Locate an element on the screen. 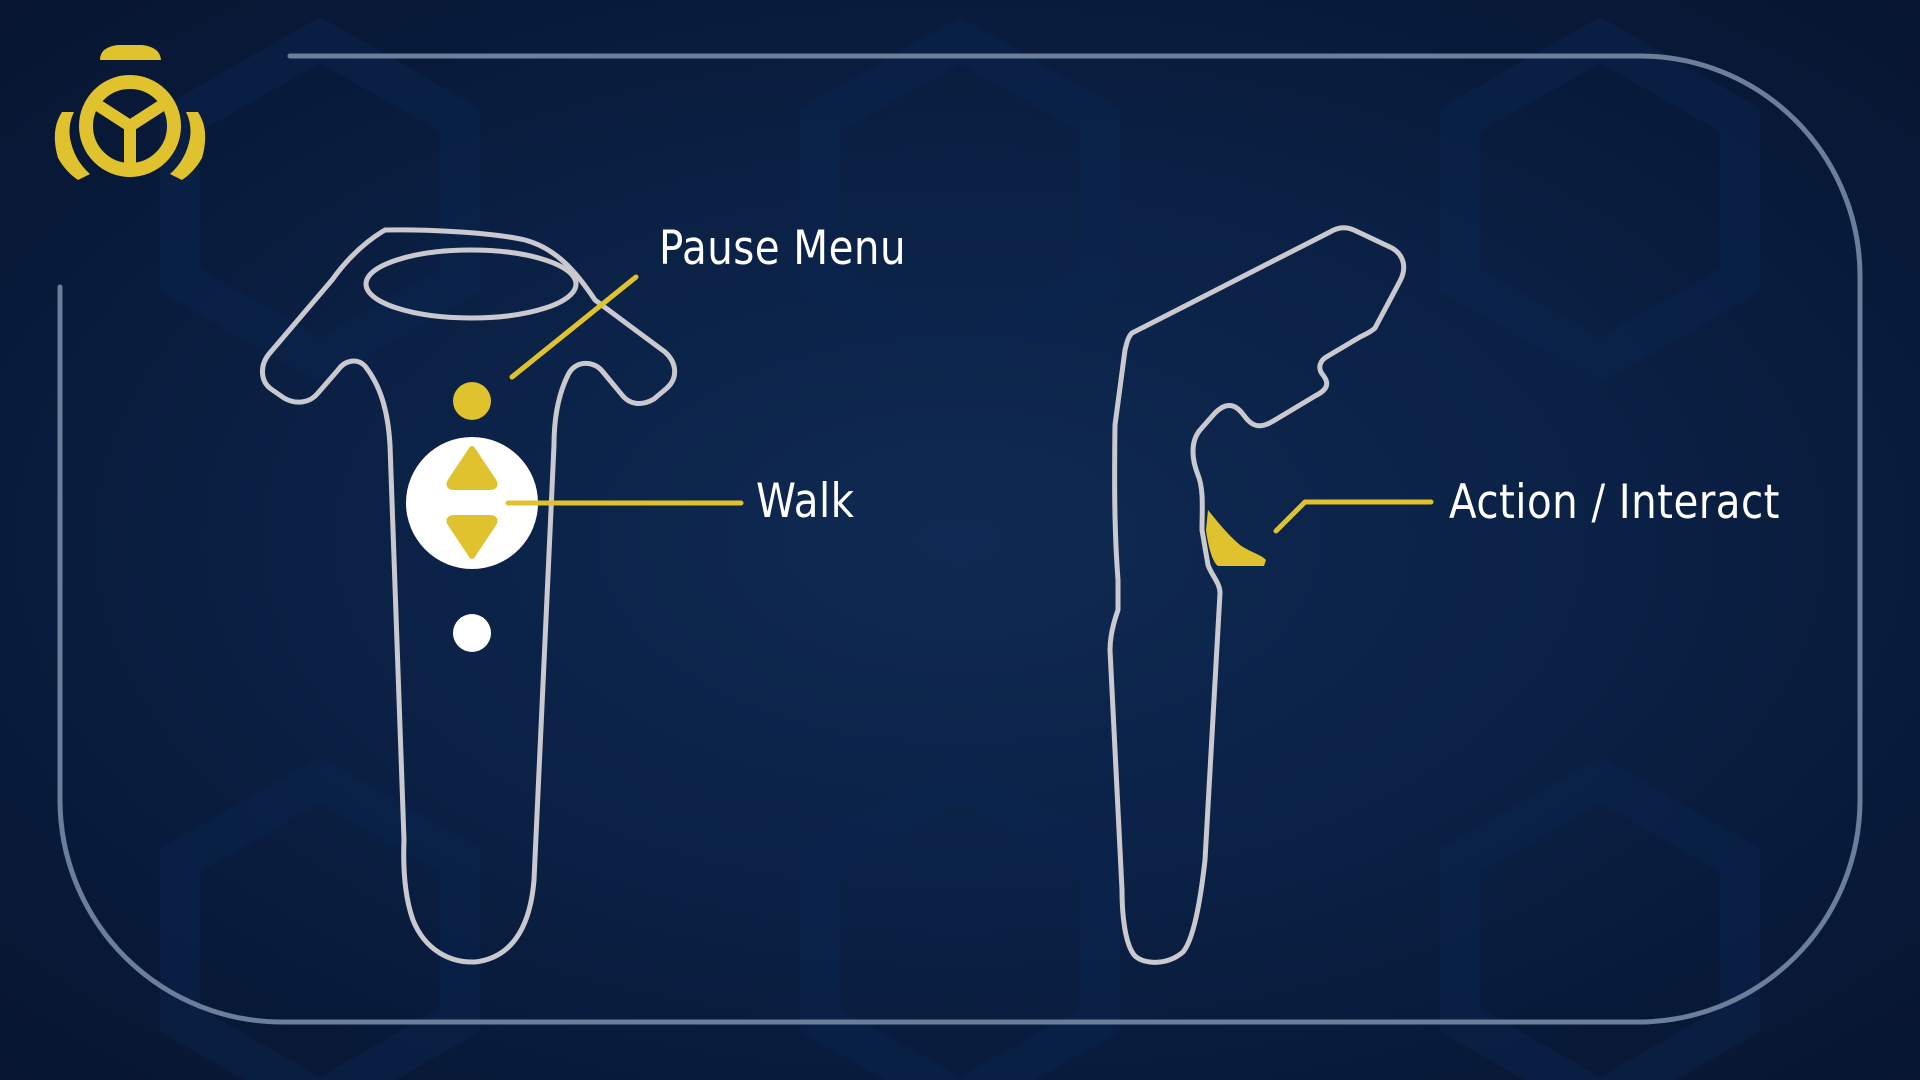 Image resolution: width=1920 pixels, height=1080 pixels. controller-side-outline is located at coordinates (1257, 595).